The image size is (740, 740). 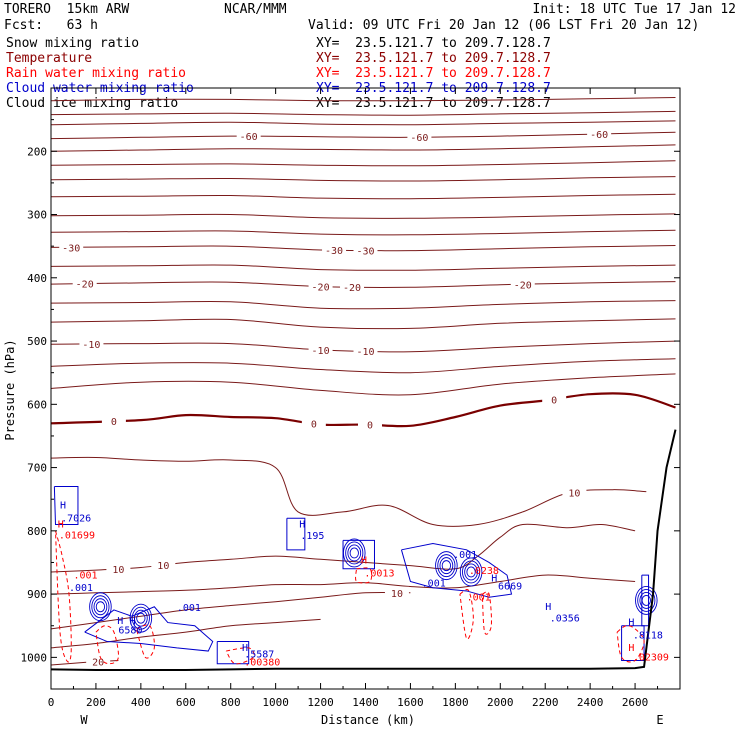 I want to click on x-tick-label: 800, so click(x=231, y=702).